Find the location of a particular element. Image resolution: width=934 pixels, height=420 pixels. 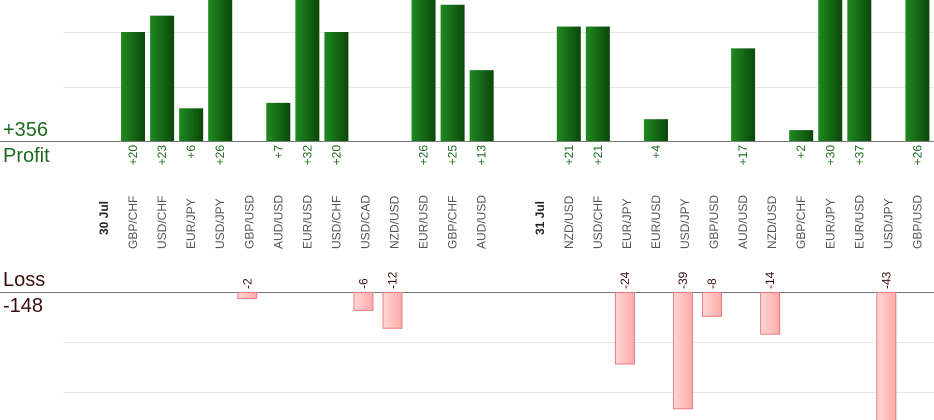

profit-data-label: +25 is located at coordinates (453, 155).